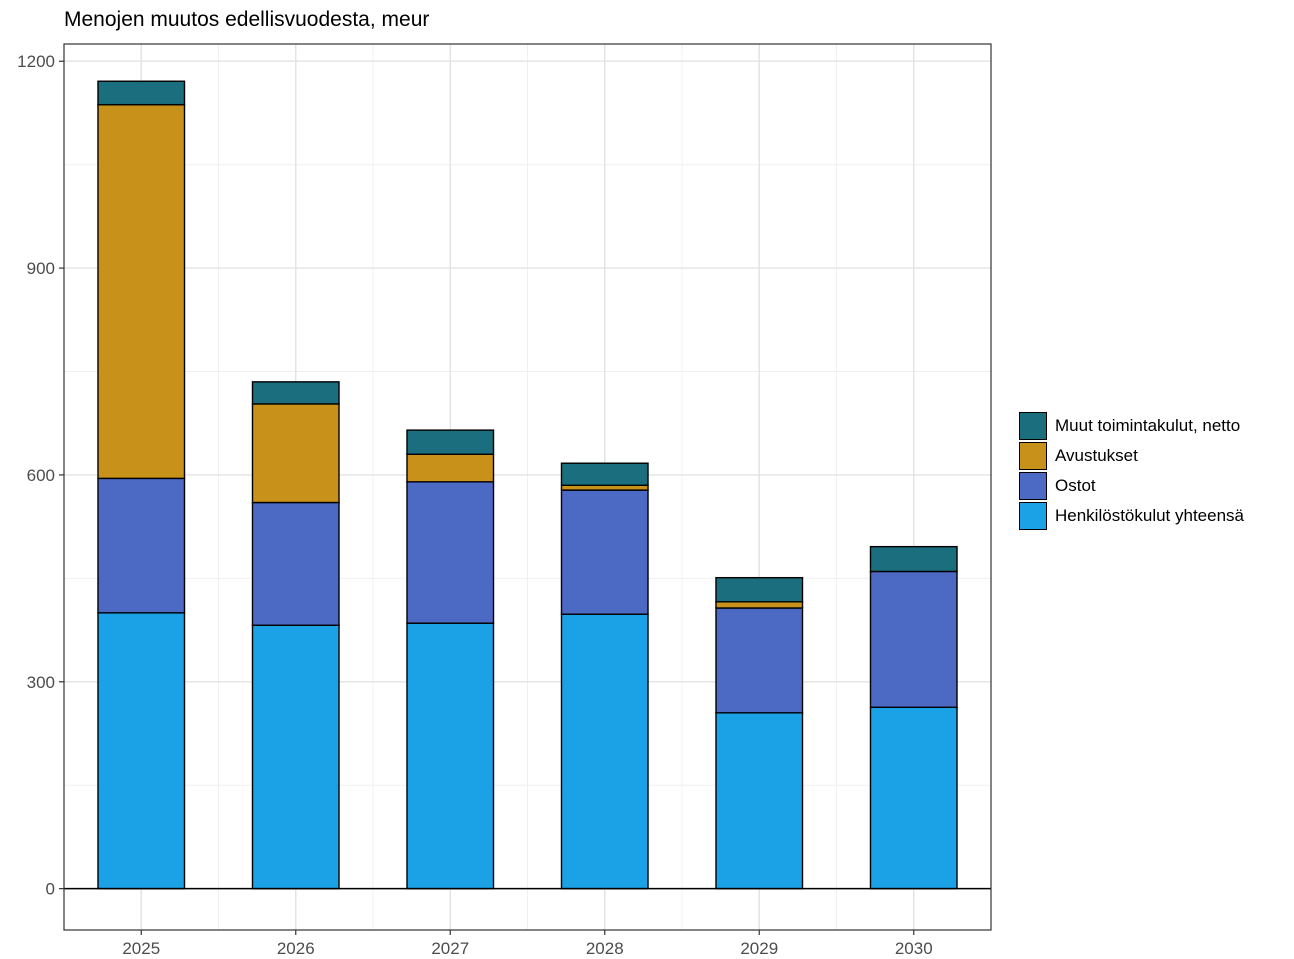  I want to click on legend-item: Ostot, so click(1131, 486).